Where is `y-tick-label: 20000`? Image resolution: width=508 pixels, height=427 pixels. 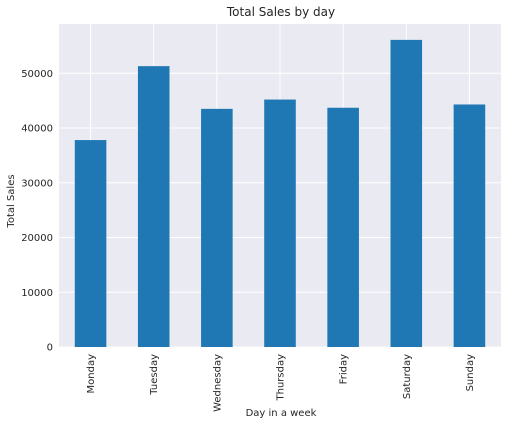 y-tick-label: 20000 is located at coordinates (37, 238).